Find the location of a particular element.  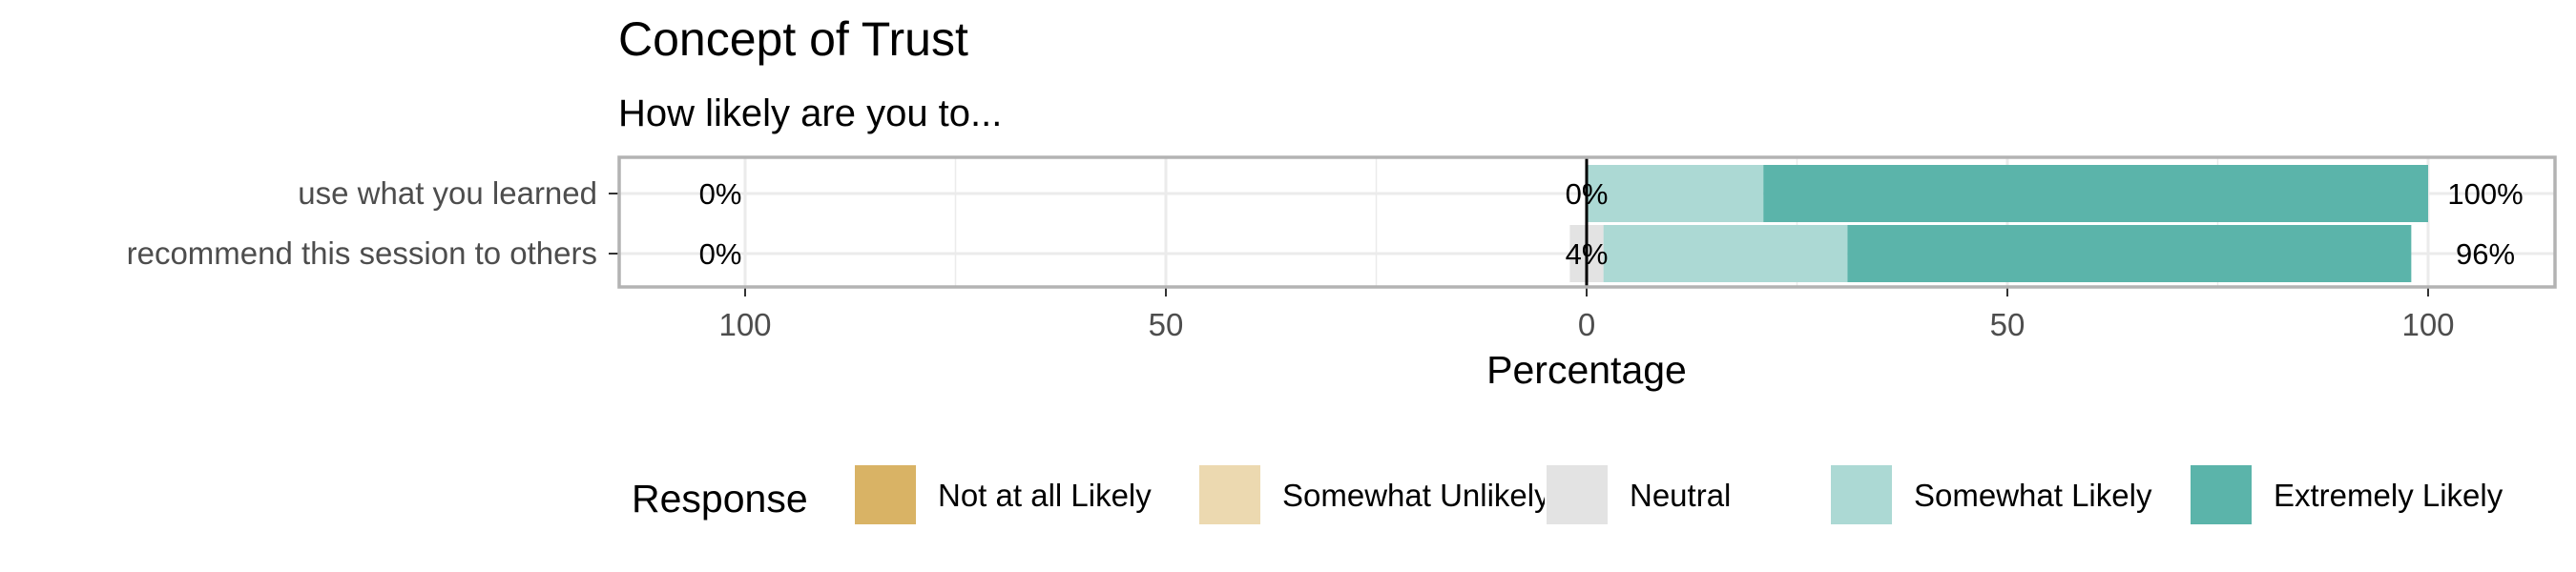

legend-label: Somewhat Unlikely is located at coordinates (1416, 496).